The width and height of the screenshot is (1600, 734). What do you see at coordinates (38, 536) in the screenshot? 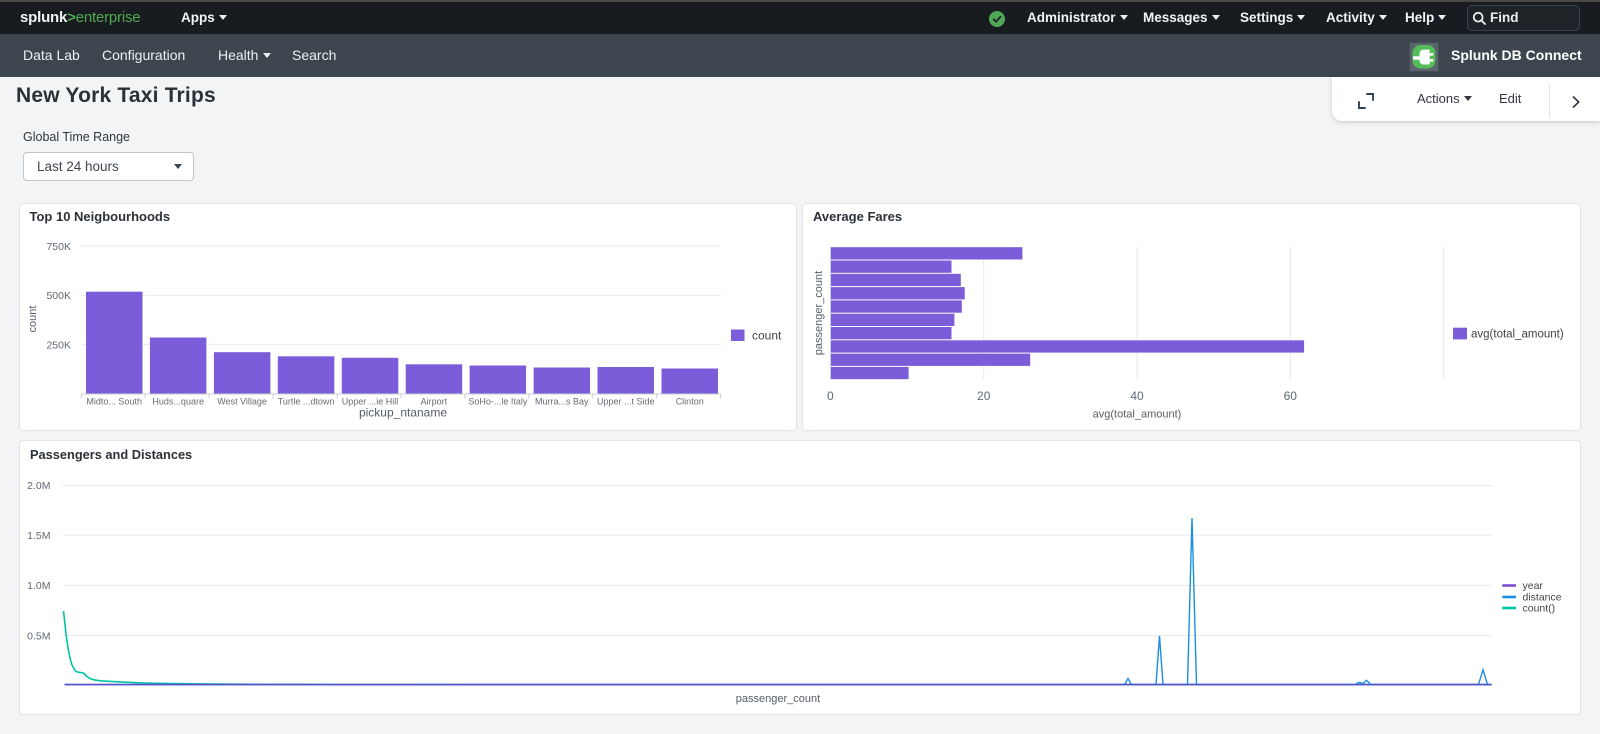
I see `svg-text: 1.5M` at bounding box center [38, 536].